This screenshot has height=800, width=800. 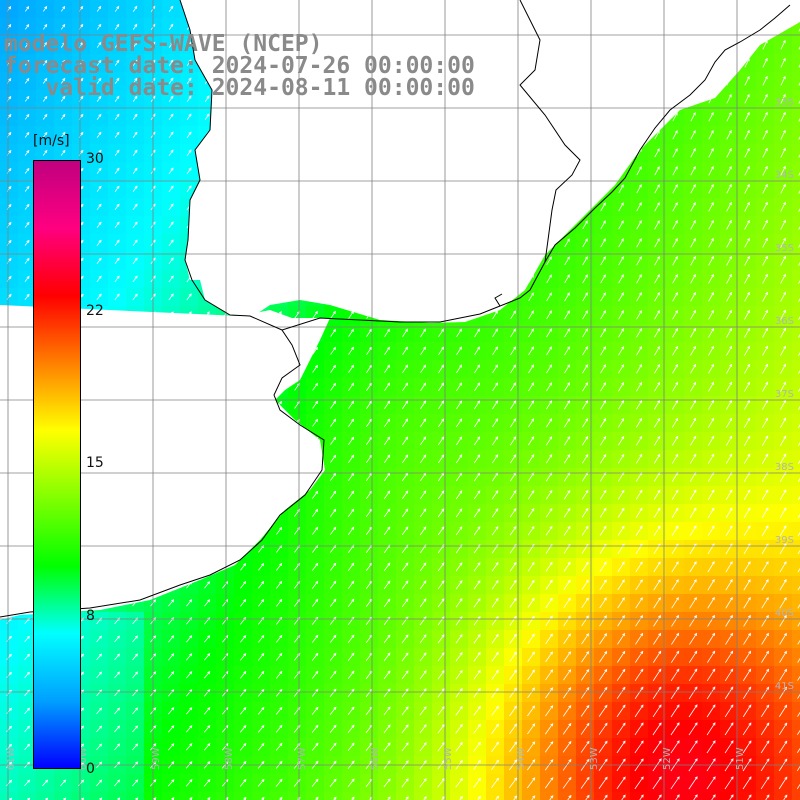 What do you see at coordinates (784, 175) in the screenshot?
I see `latitude-label: 34S` at bounding box center [784, 175].